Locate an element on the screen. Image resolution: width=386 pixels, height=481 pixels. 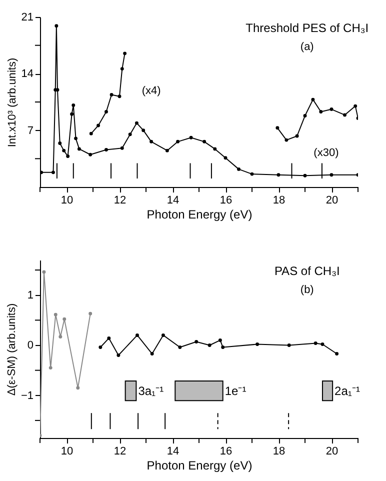
band-label: 2a₁⁻¹ is located at coordinates (347, 391).